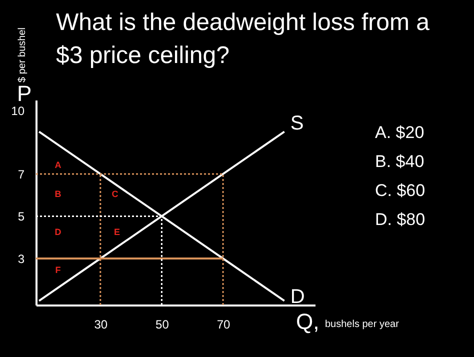  What do you see at coordinates (58, 270) in the screenshot?
I see `annotation: F` at bounding box center [58, 270].